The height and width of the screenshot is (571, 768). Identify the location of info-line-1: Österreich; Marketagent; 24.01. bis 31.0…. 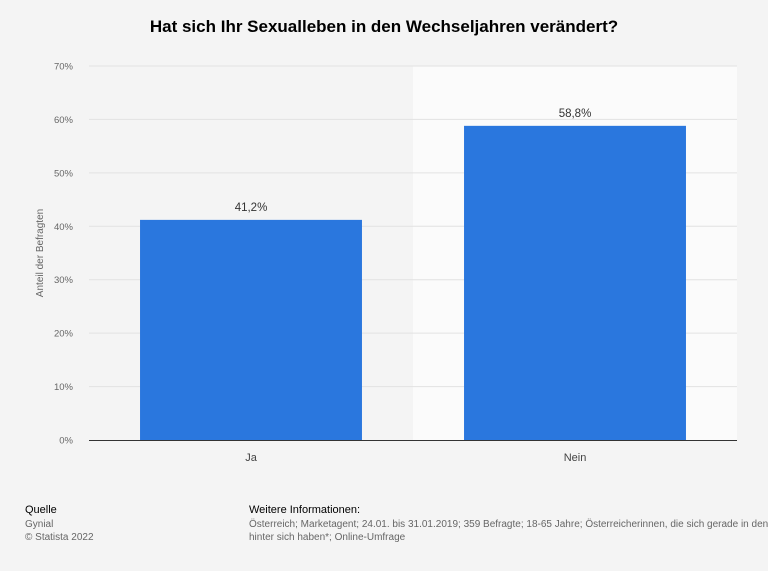
(508, 524).